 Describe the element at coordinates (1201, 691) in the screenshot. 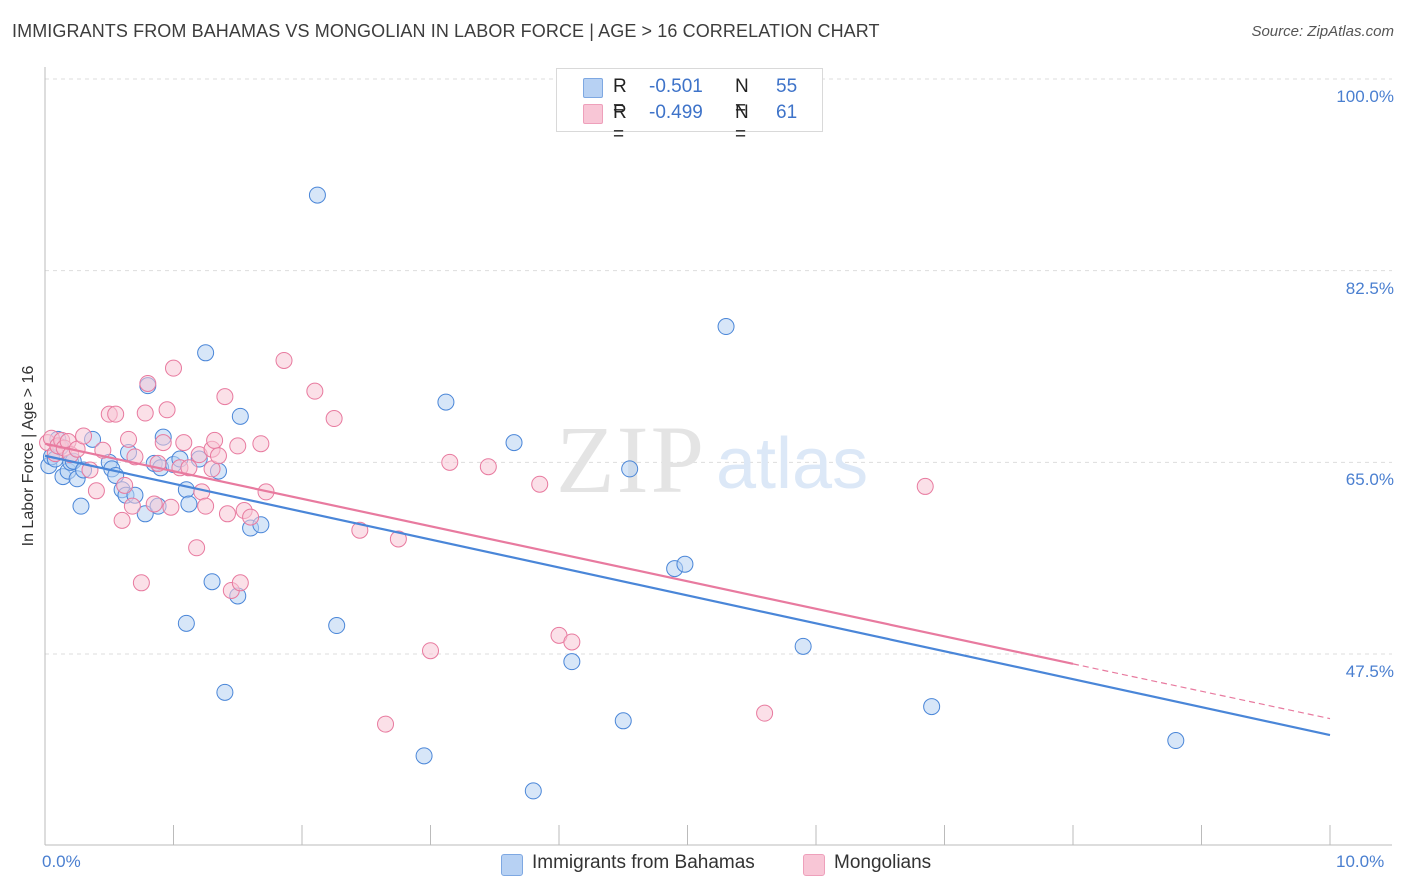

I see `trend-line-mongolians-extension` at that location.